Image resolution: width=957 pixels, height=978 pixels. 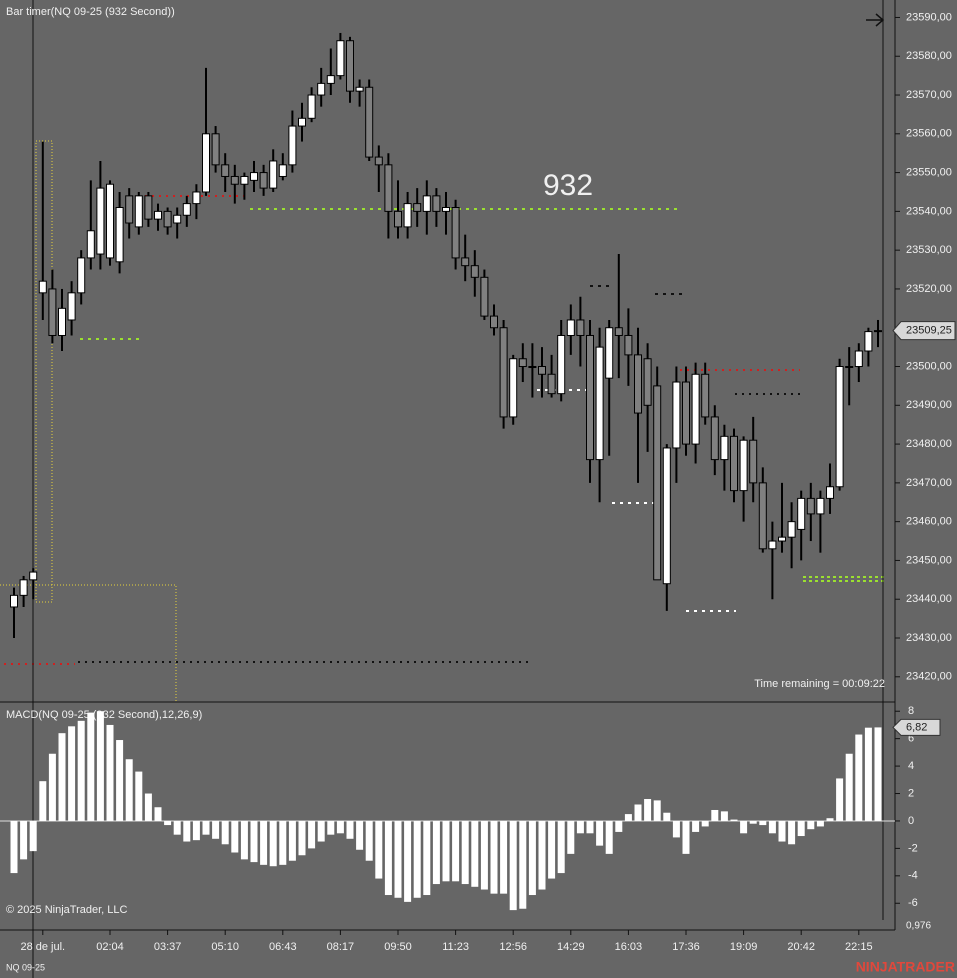 I want to click on price-flag, so click(x=924, y=331).